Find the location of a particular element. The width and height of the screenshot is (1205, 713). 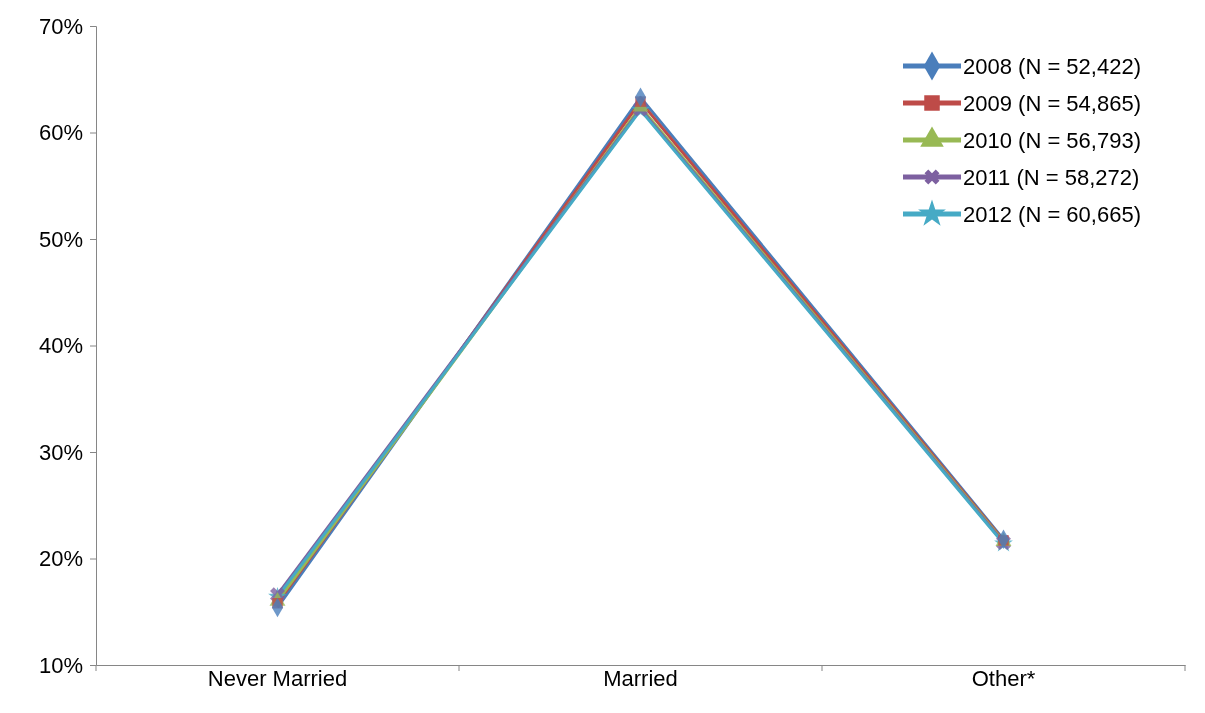

x-tick-label: Never Married is located at coordinates (277, 678).